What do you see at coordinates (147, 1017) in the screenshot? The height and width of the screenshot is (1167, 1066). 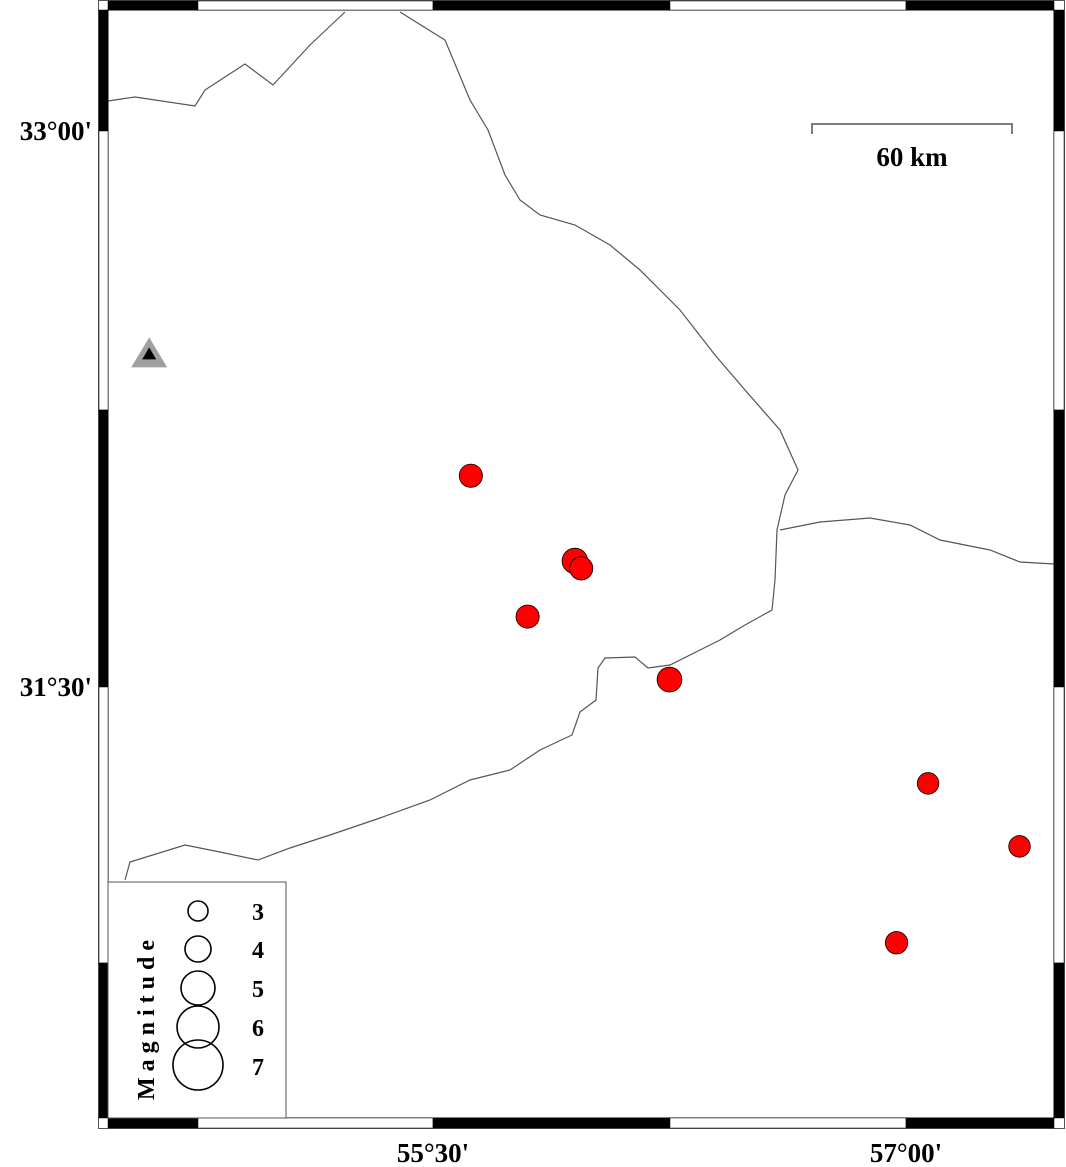 I see `legend-title: Magnitude` at bounding box center [147, 1017].